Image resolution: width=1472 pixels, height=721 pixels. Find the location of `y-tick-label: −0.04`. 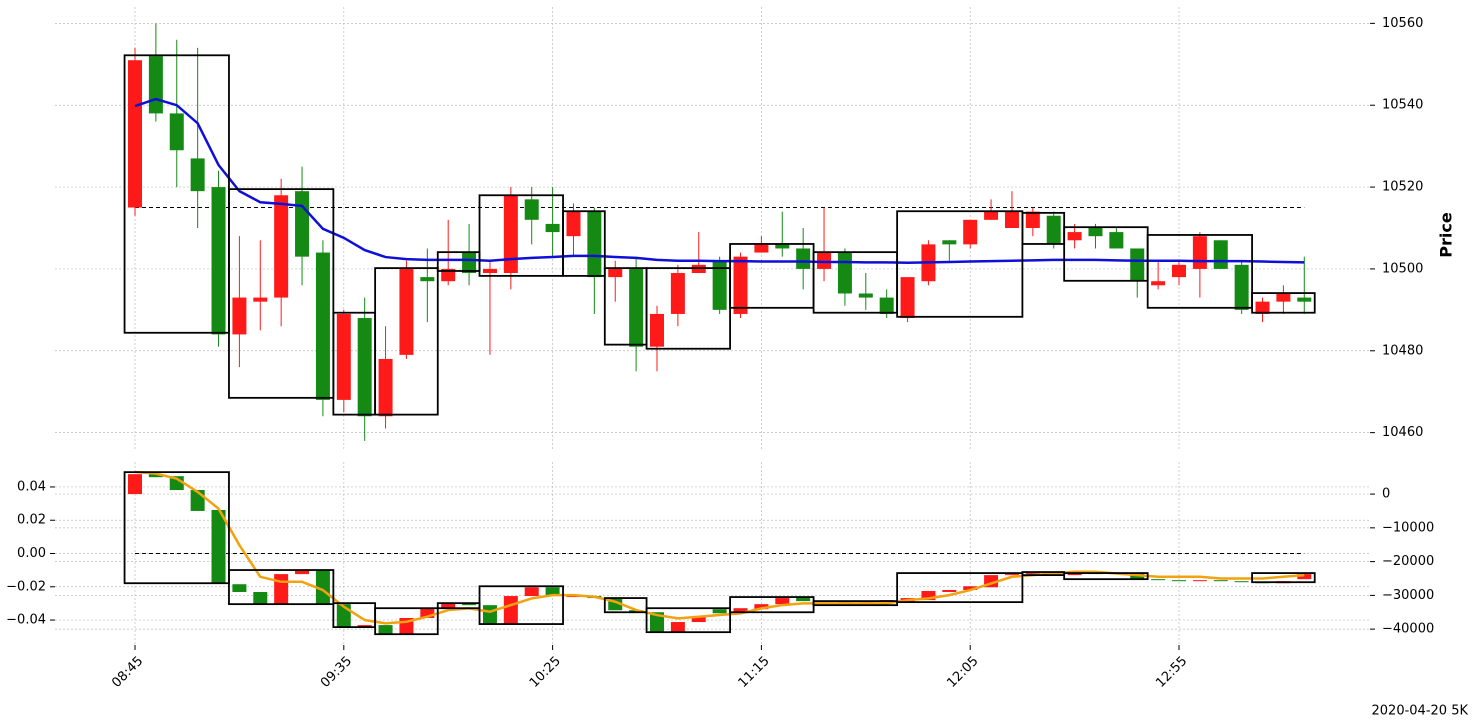

y-tick-label: −0.04 is located at coordinates (26, 620).